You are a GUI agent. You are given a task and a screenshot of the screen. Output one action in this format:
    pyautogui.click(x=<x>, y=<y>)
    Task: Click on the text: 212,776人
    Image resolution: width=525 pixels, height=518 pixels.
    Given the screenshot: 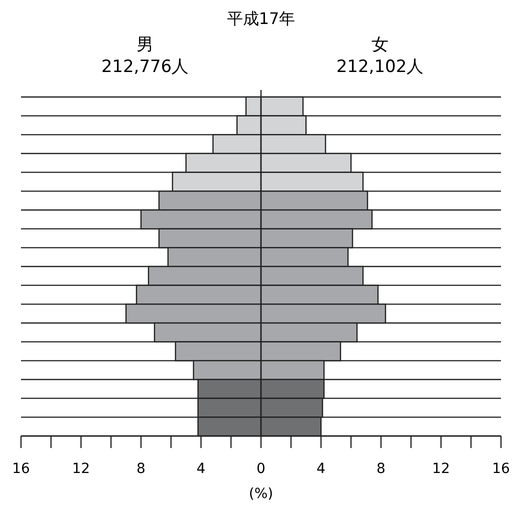 What is the action you would take?
    pyautogui.click(x=145, y=67)
    